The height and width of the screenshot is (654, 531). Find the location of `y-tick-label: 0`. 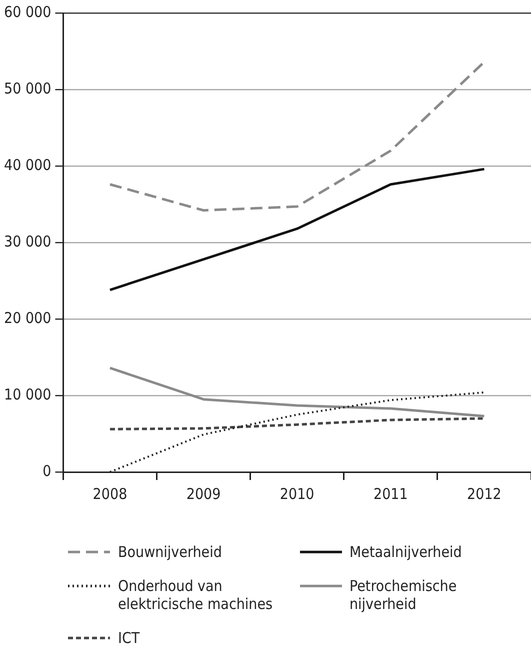

y-tick-label: 0 is located at coordinates (47, 471).